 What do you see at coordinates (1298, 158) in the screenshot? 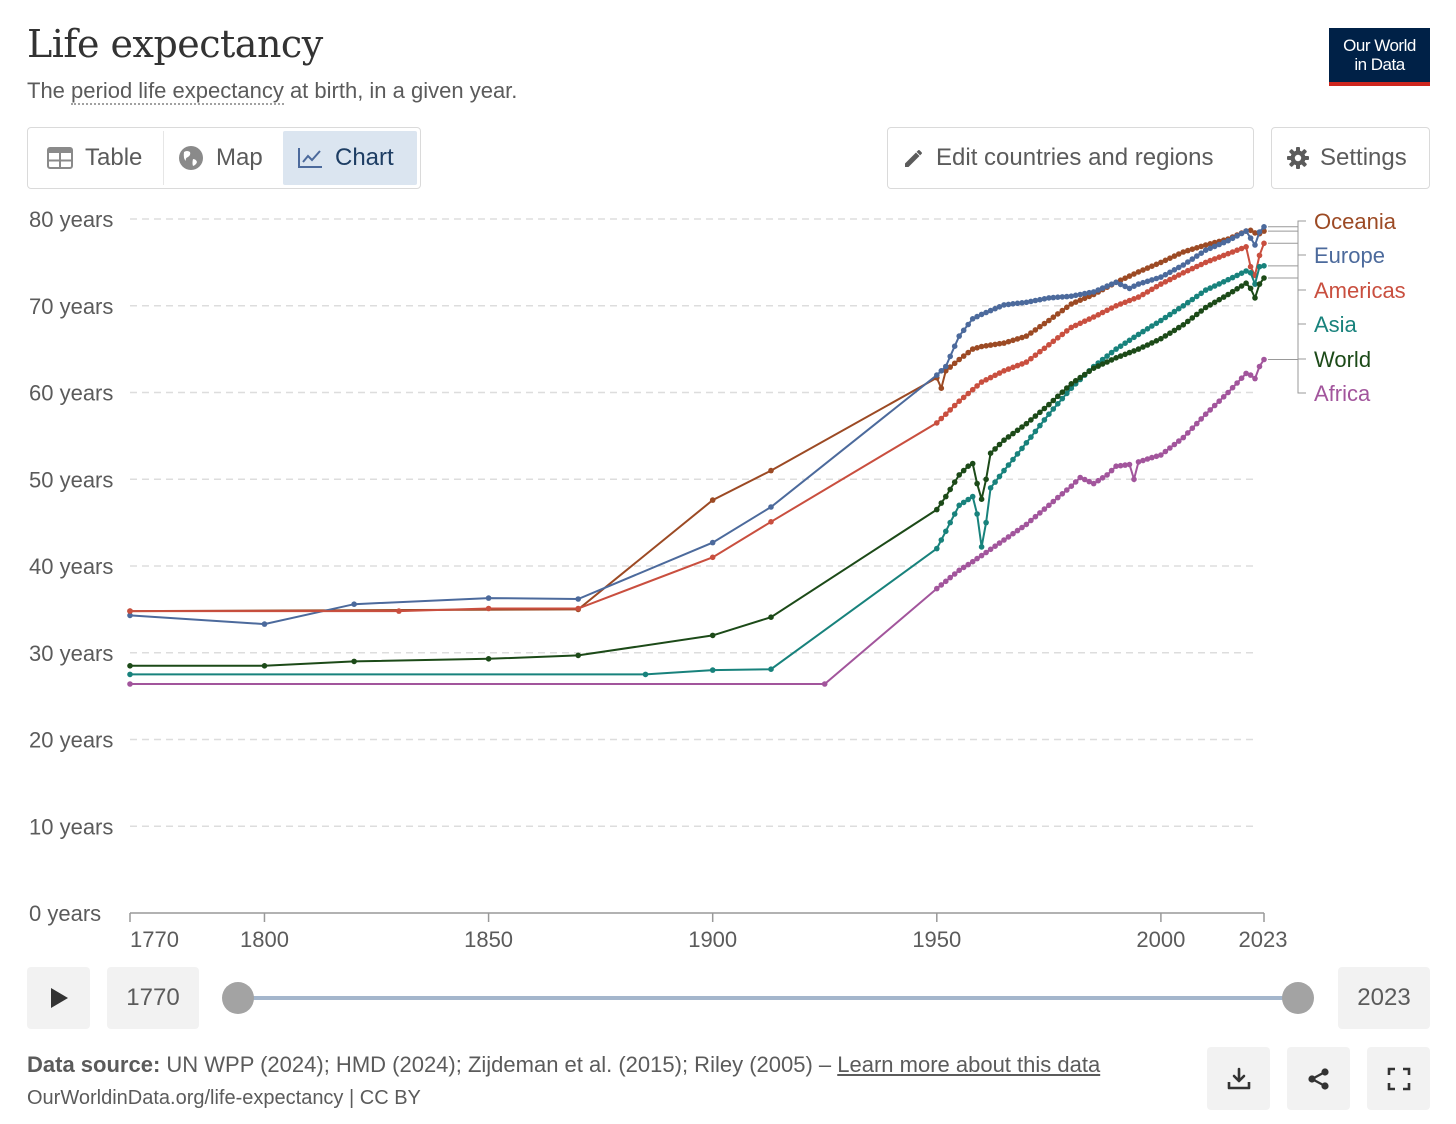
I see `gear-icon` at bounding box center [1298, 158].